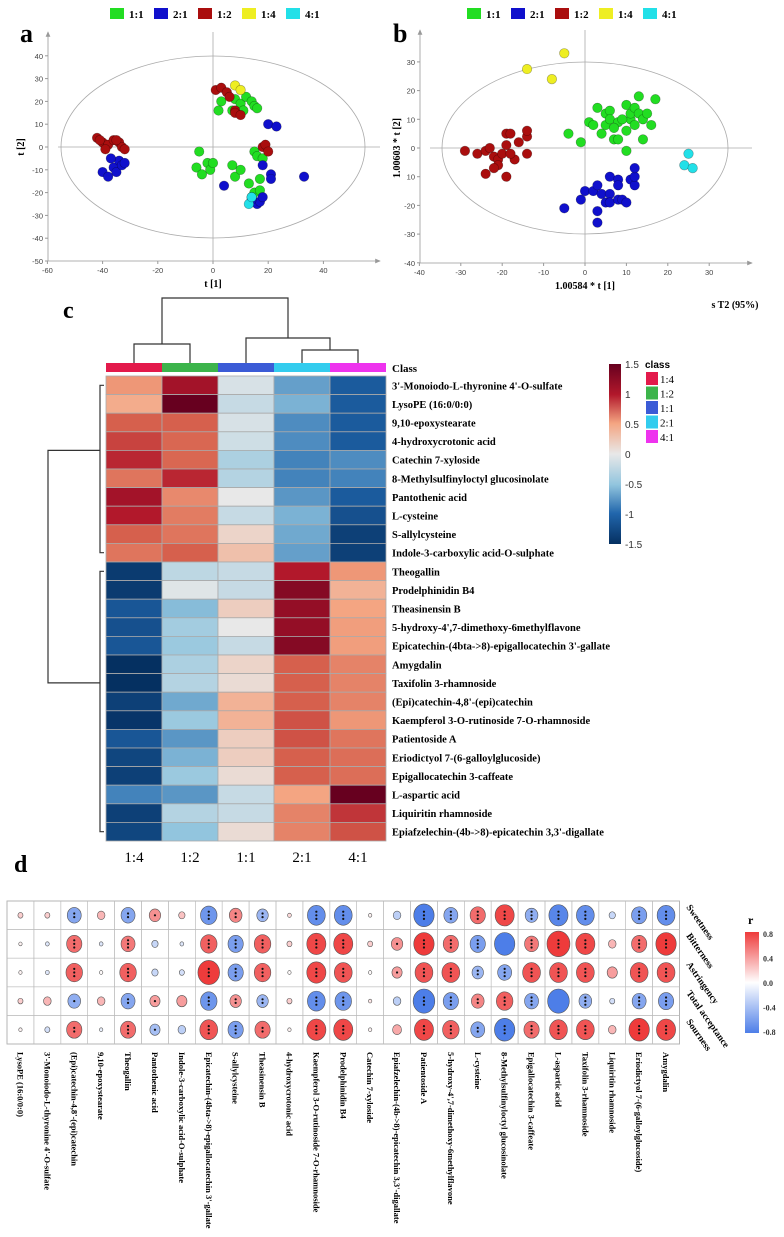 Image resolution: width=784 pixels, height=1237 pixels. I want to click on panel-label-a: a, so click(26, 33).